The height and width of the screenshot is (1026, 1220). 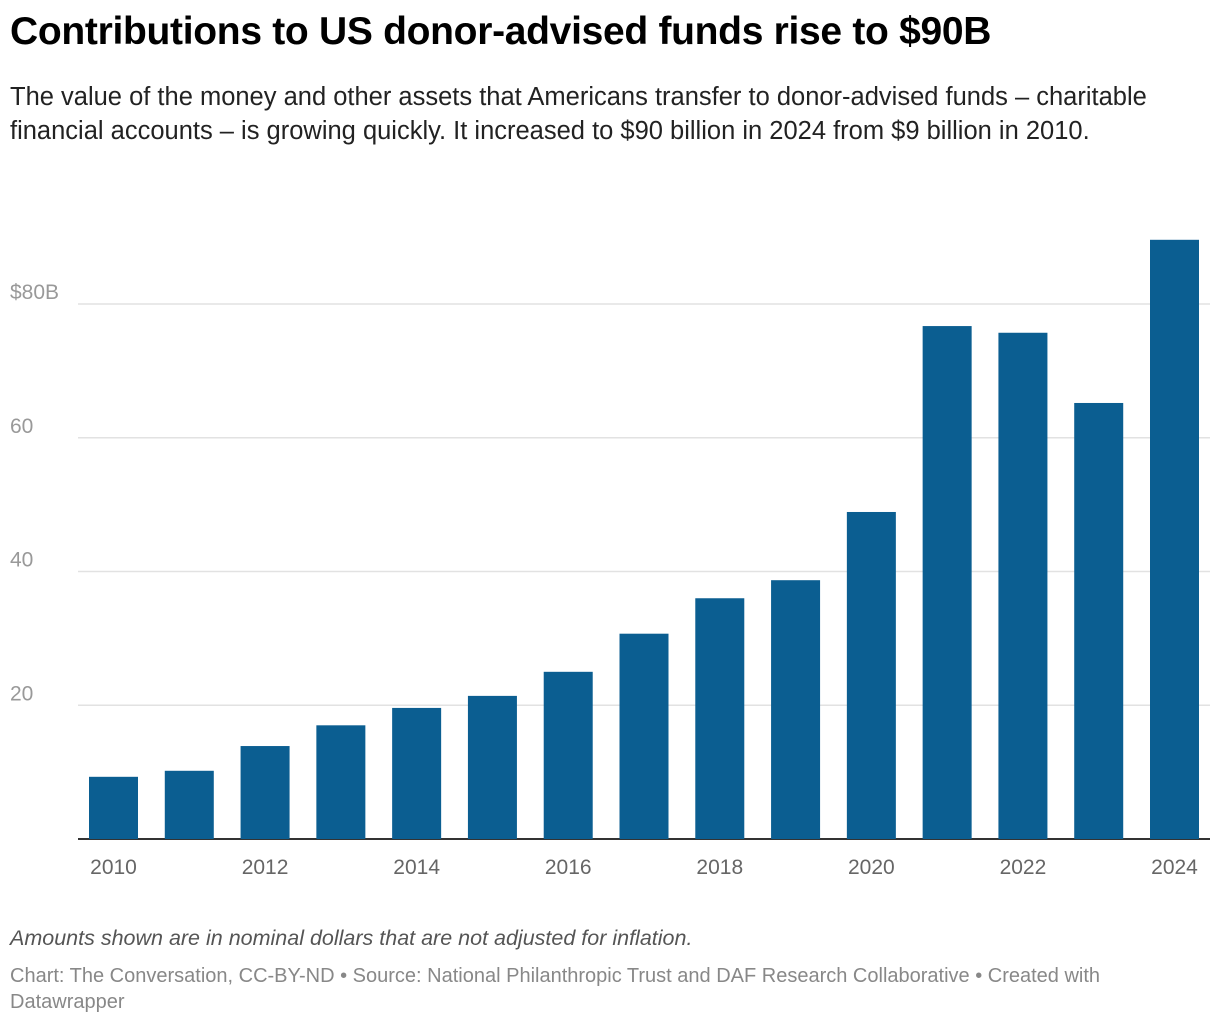 What do you see at coordinates (21, 693) in the screenshot?
I see `y-tick-label: 20` at bounding box center [21, 693].